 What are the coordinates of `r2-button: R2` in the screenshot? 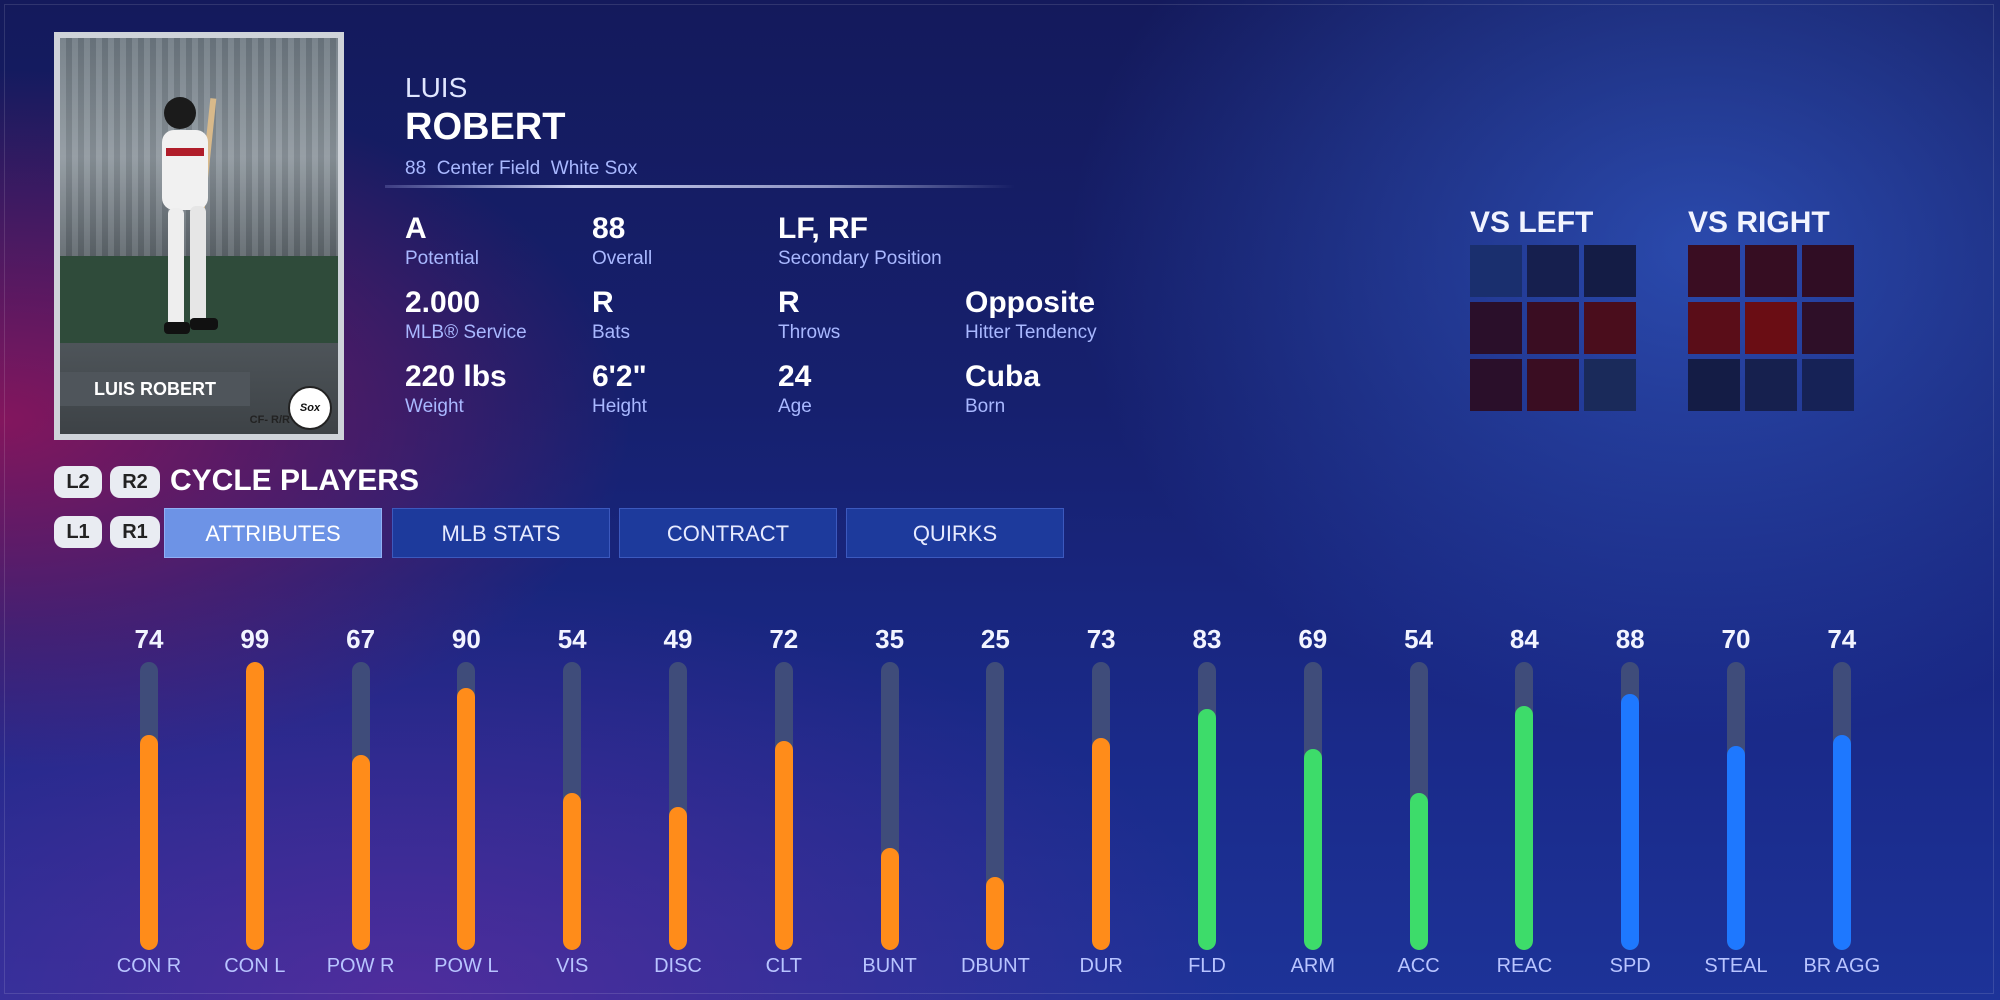 It's located at (135, 482).